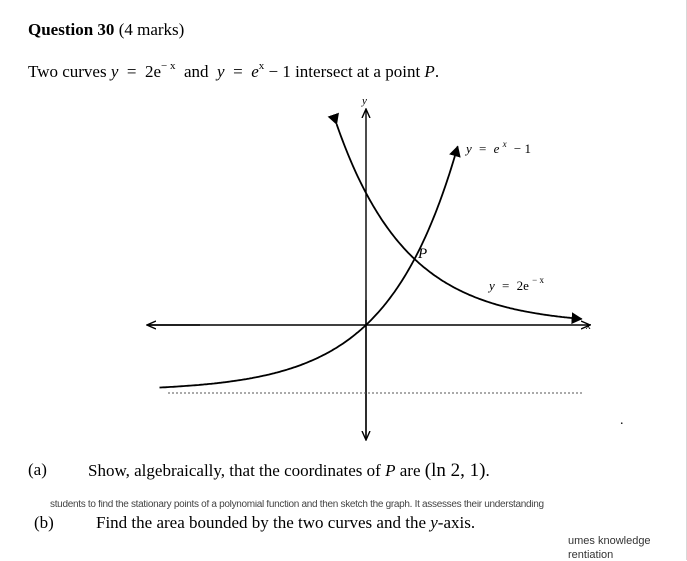  Describe the element at coordinates (358, 71) in the screenshot. I see `intro-text-end: intersect at a point` at that location.